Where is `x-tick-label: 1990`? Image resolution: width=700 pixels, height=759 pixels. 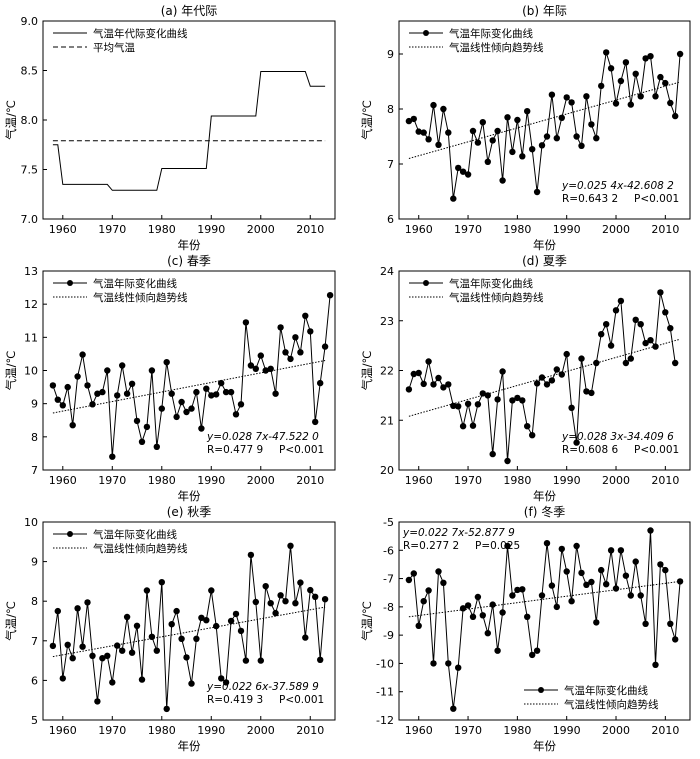
x-tick-label: 1990 is located at coordinates (567, 730).